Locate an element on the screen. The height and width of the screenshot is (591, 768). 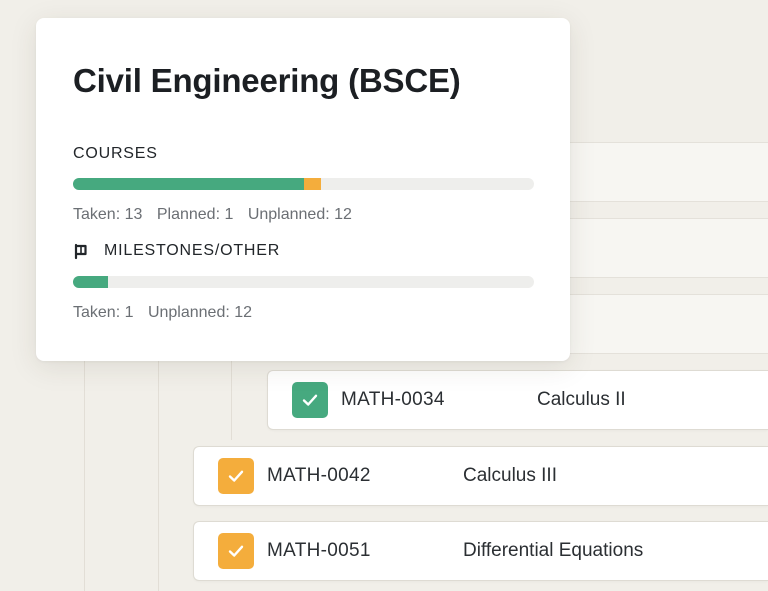
courses-planned-segment is located at coordinates (312, 184).